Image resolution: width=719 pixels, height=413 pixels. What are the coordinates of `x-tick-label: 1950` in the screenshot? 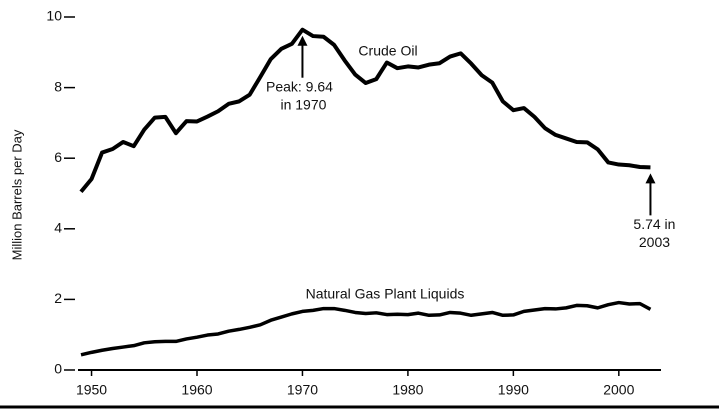 It's located at (91, 390).